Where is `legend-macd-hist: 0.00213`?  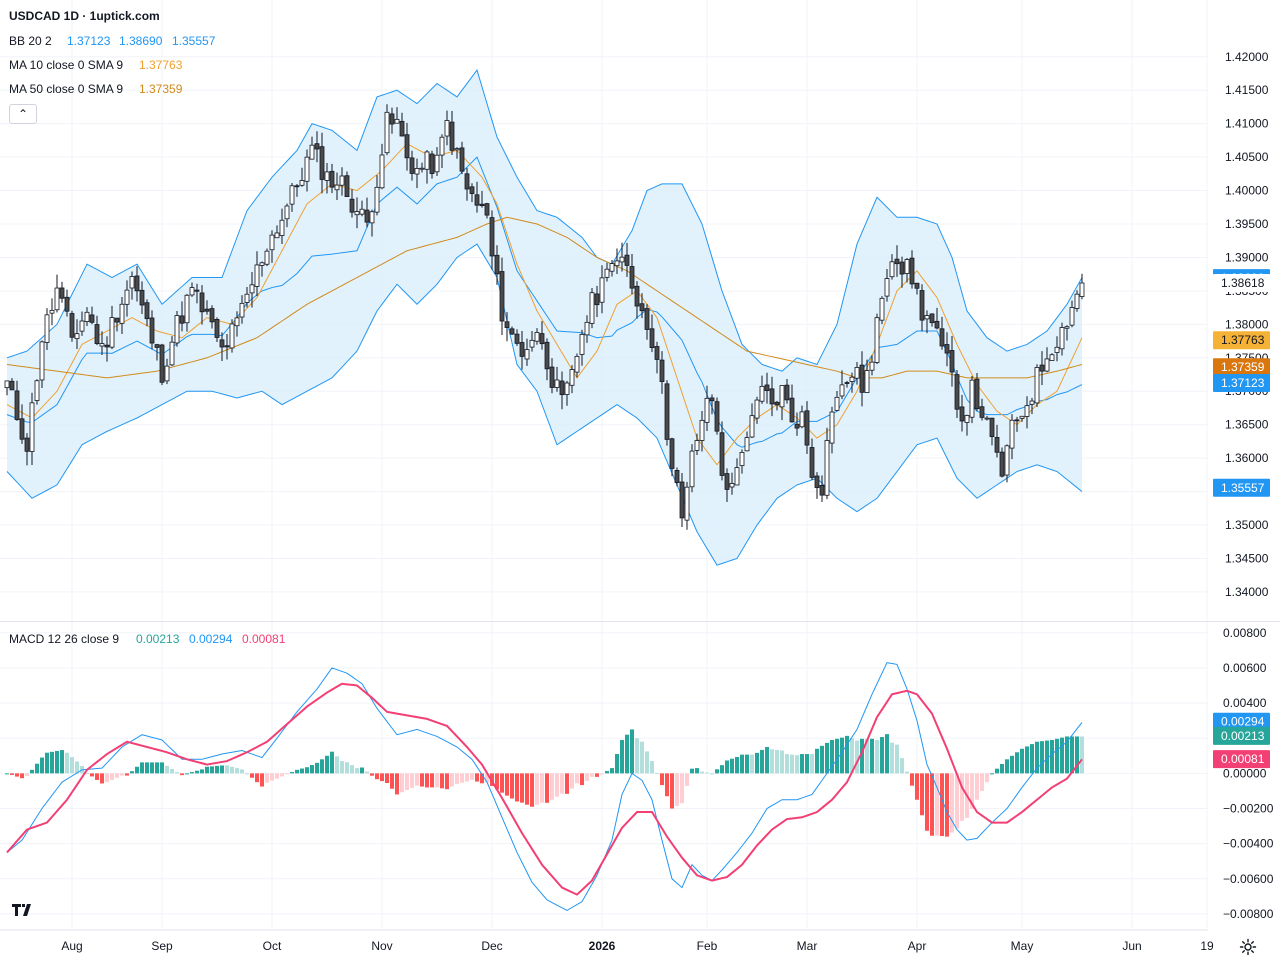 legend-macd-hist: 0.00213 is located at coordinates (158, 639).